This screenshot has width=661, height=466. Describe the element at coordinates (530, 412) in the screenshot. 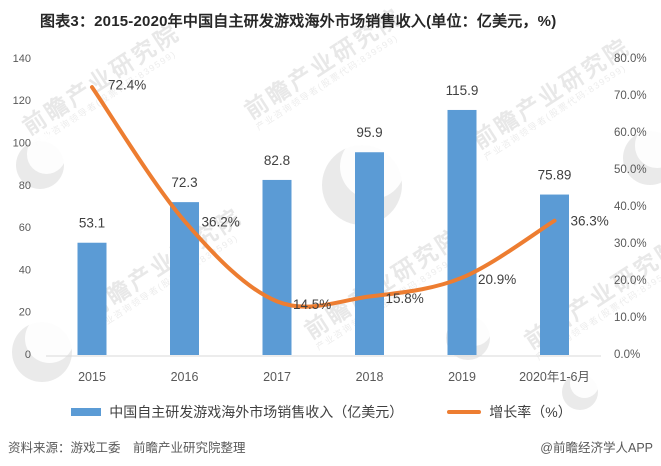

I see `legend-line-label: 增长率（%）` at that location.